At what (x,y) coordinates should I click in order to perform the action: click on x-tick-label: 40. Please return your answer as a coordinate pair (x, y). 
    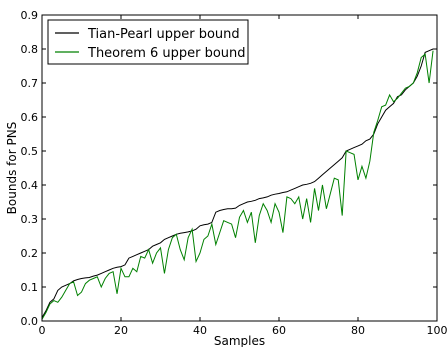
    Looking at the image, I should click on (200, 330).